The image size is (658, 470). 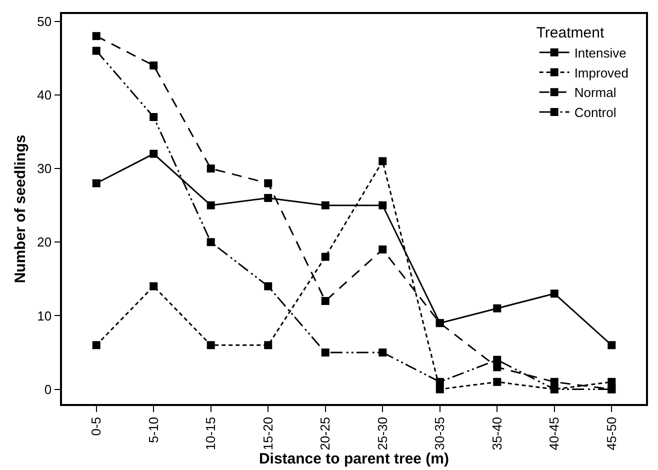 What do you see at coordinates (44, 21) in the screenshot?
I see `y-tick-label: 50` at bounding box center [44, 21].